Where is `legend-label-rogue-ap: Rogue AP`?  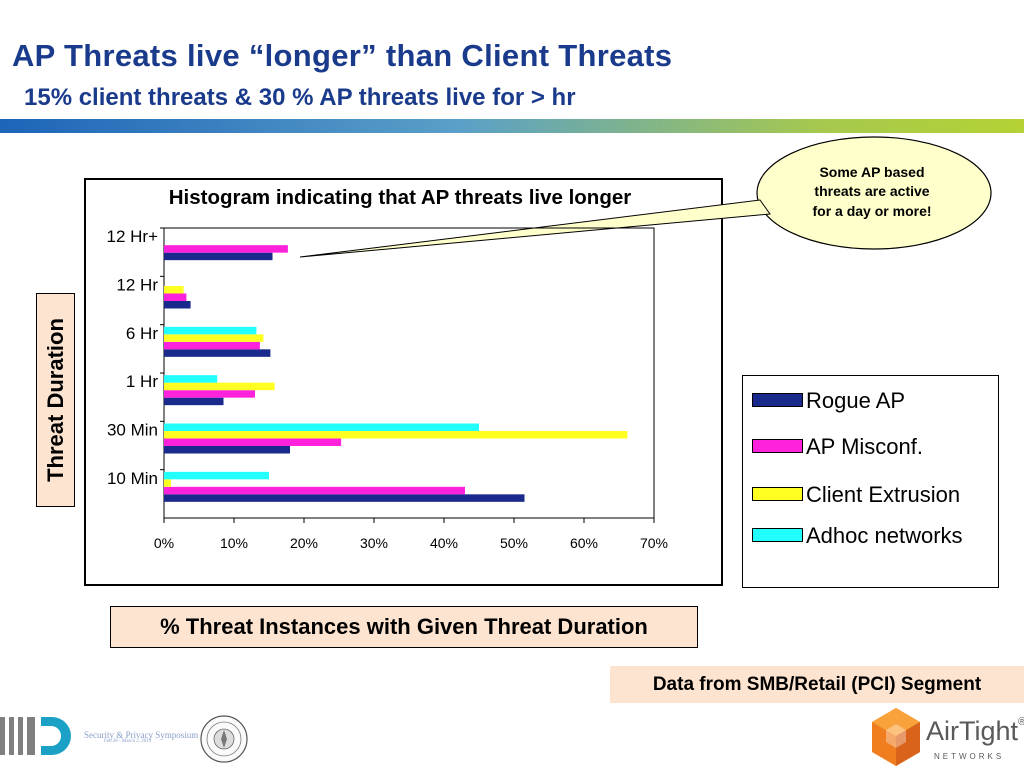
legend-label-rogue-ap: Rogue AP is located at coordinates (856, 400).